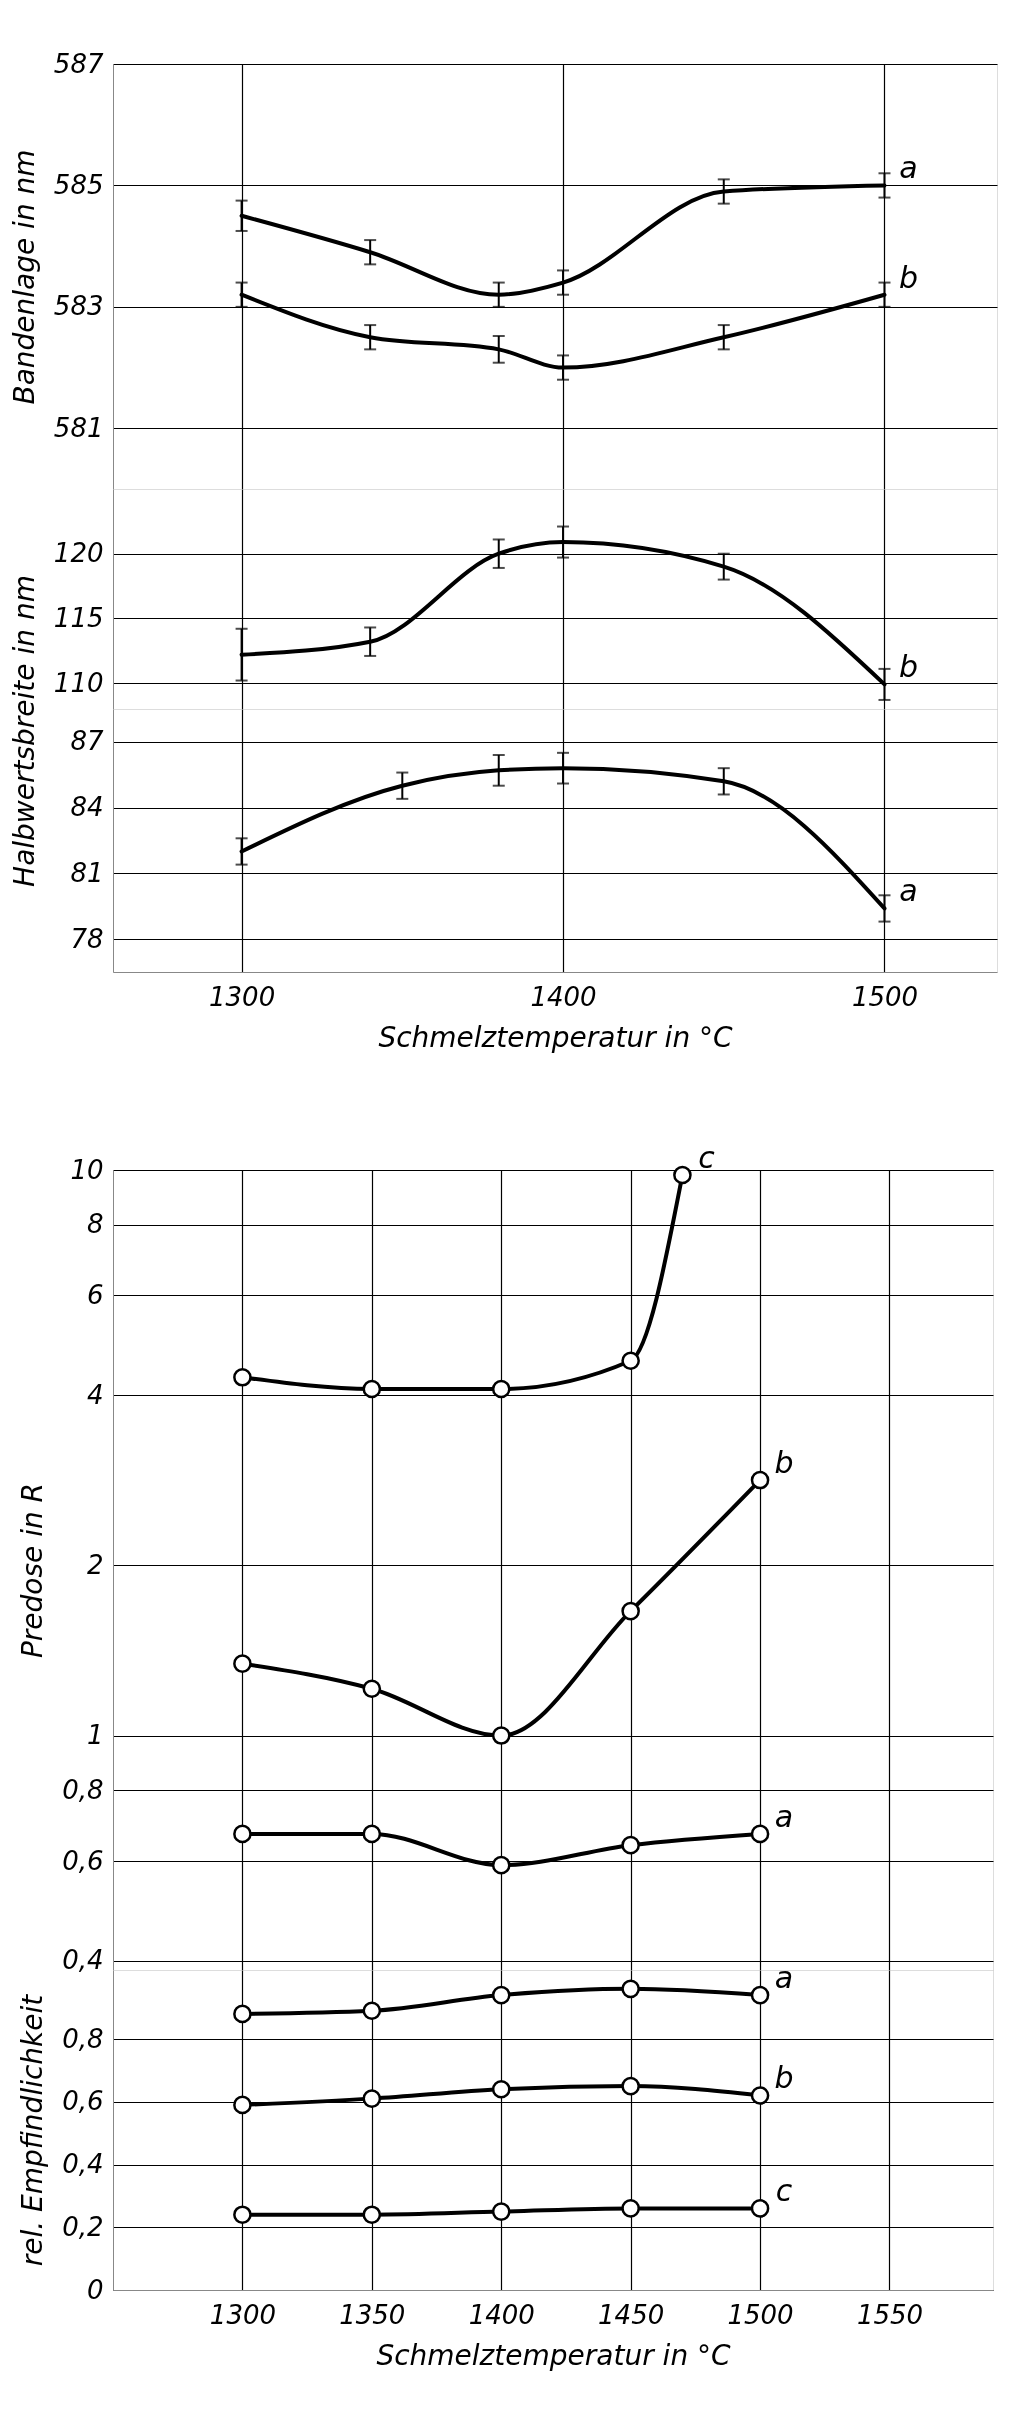 This screenshot has width=1036, height=2419. I want to click on x-tick-label: 1550, so click(890, 2314).